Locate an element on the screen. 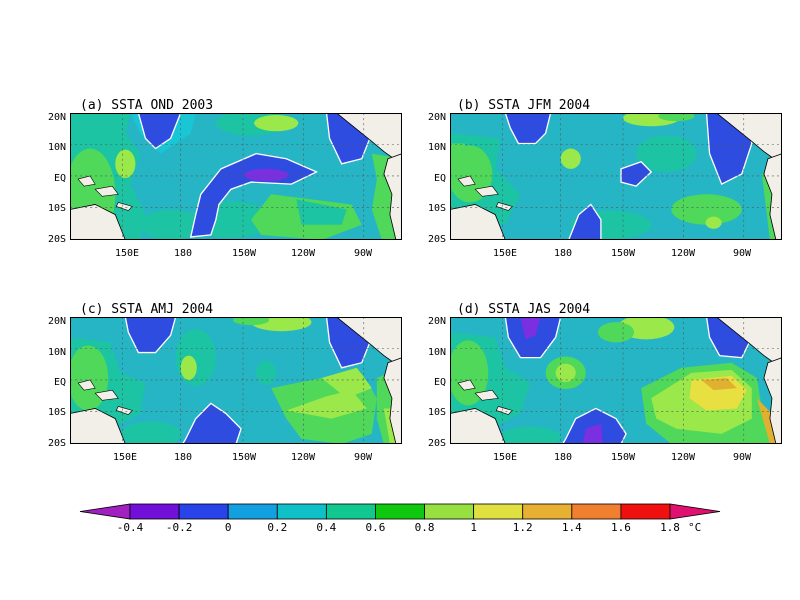 The image size is (800, 600). colorbar-tick-label: 0.4 is located at coordinates (326, 527).